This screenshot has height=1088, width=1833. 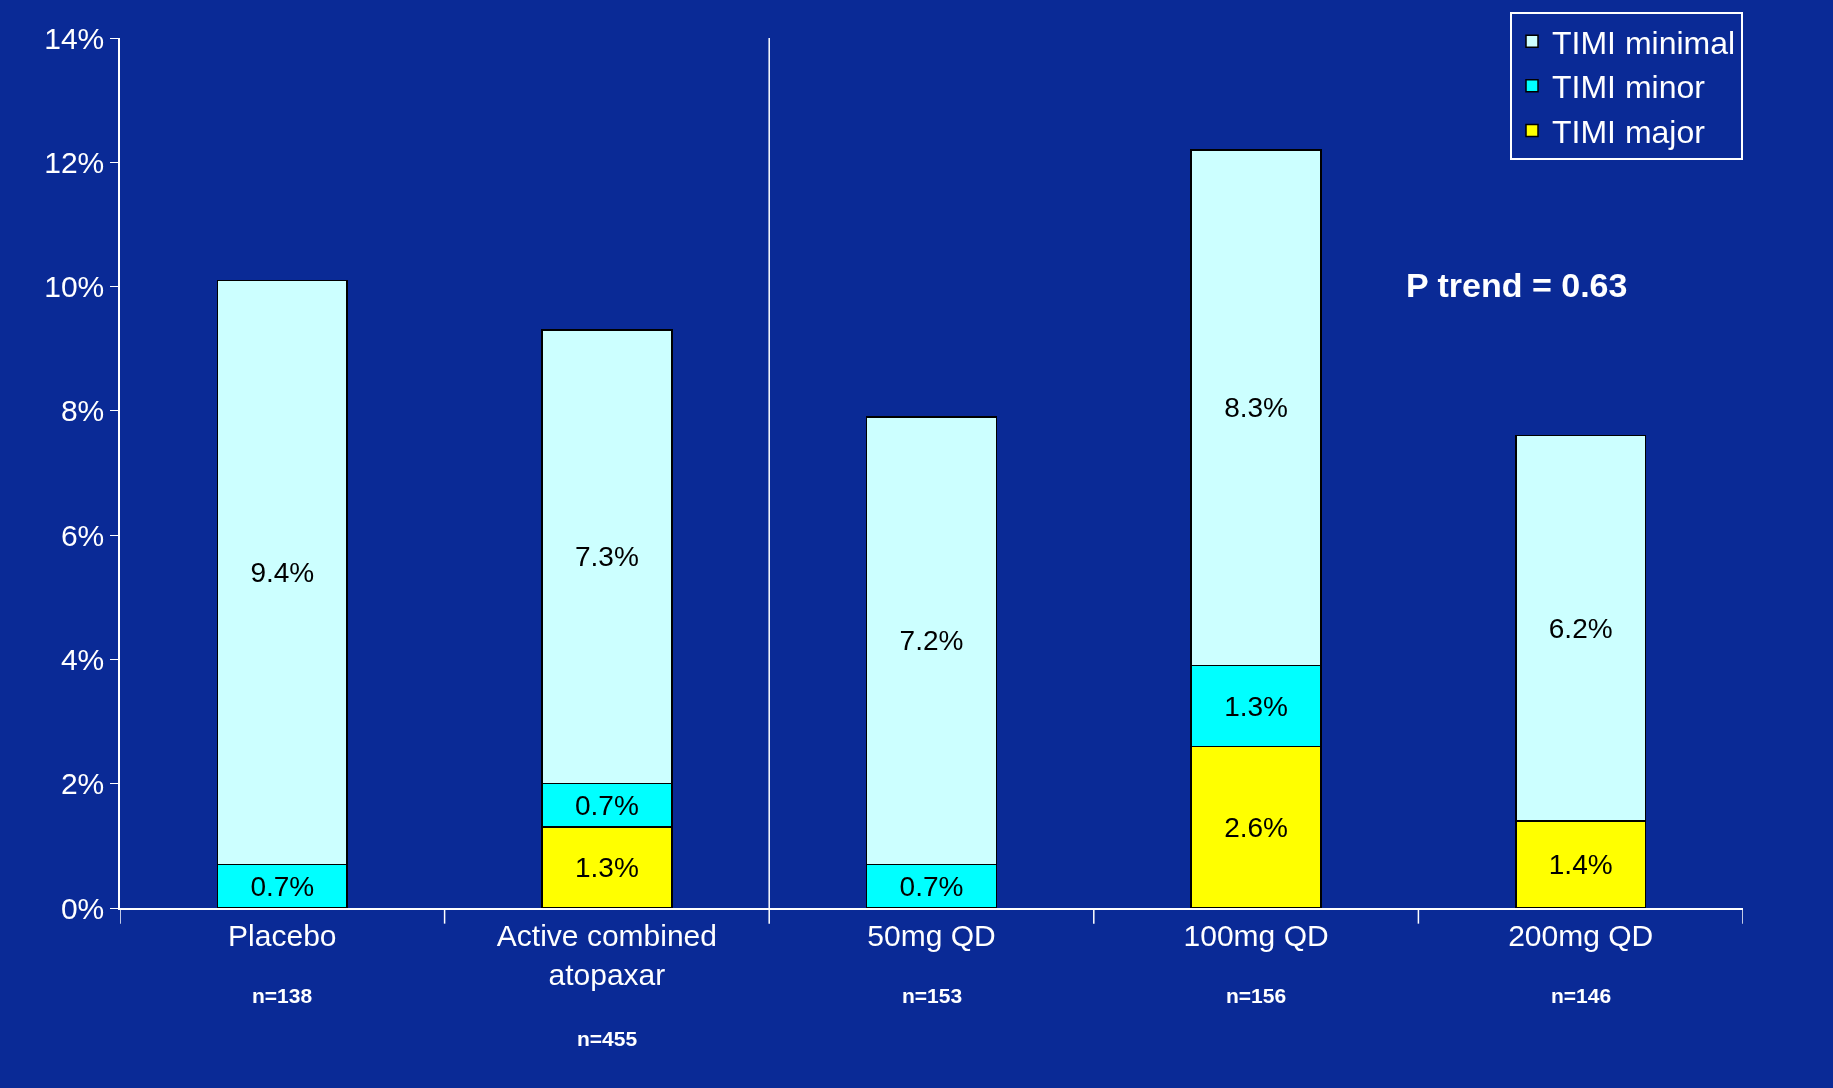 What do you see at coordinates (282, 995) in the screenshot?
I see `text: n=138` at bounding box center [282, 995].